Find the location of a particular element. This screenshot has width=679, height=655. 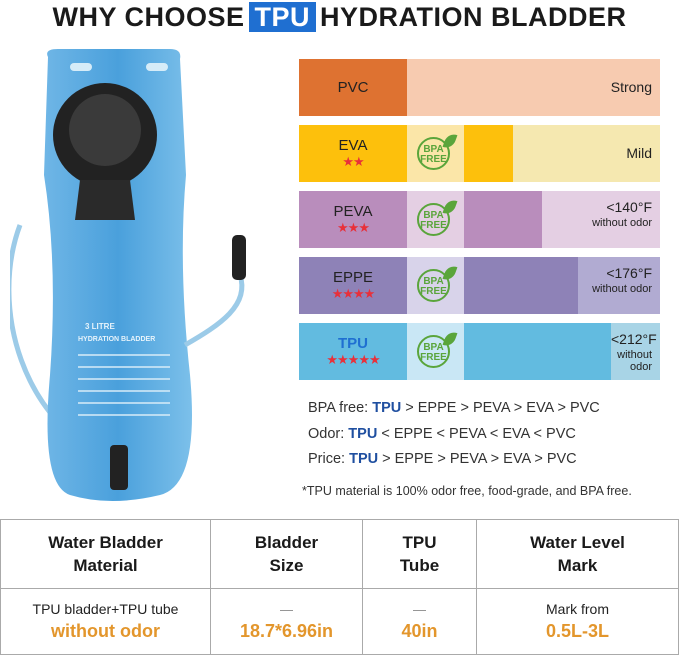

material-row-tpu: TPU ★★★★★ BPA FREE <212°F without odor is located at coordinates (479, 351).